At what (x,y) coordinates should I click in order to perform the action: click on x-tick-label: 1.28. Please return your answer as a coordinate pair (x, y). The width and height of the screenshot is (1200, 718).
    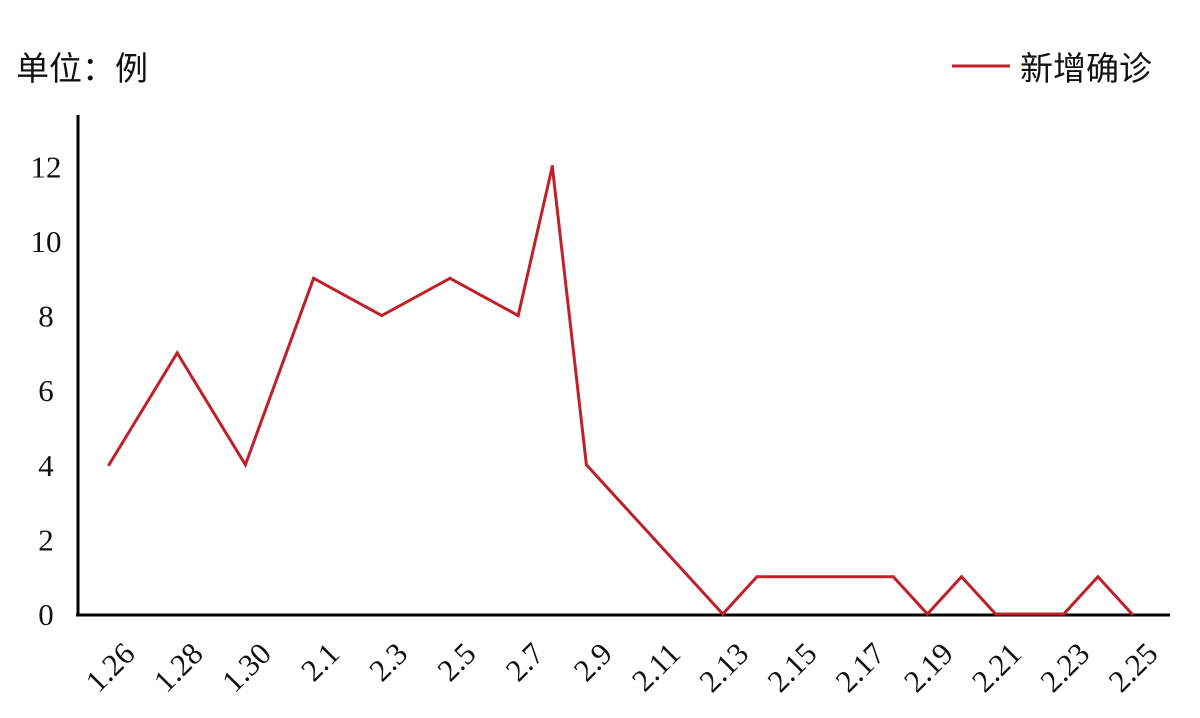
    Looking at the image, I should click on (178, 667).